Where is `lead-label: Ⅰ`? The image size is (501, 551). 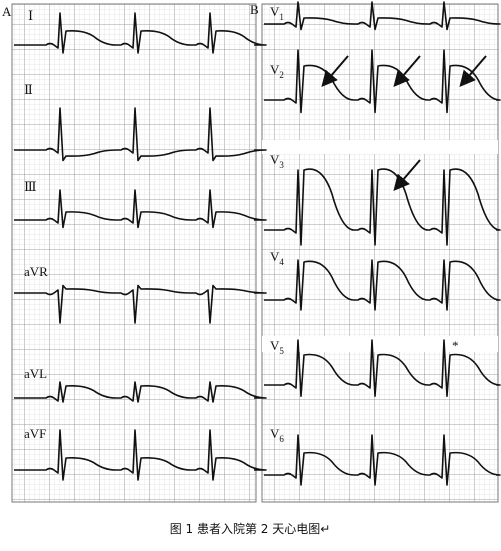
lead-label: Ⅰ is located at coordinates (30, 15).